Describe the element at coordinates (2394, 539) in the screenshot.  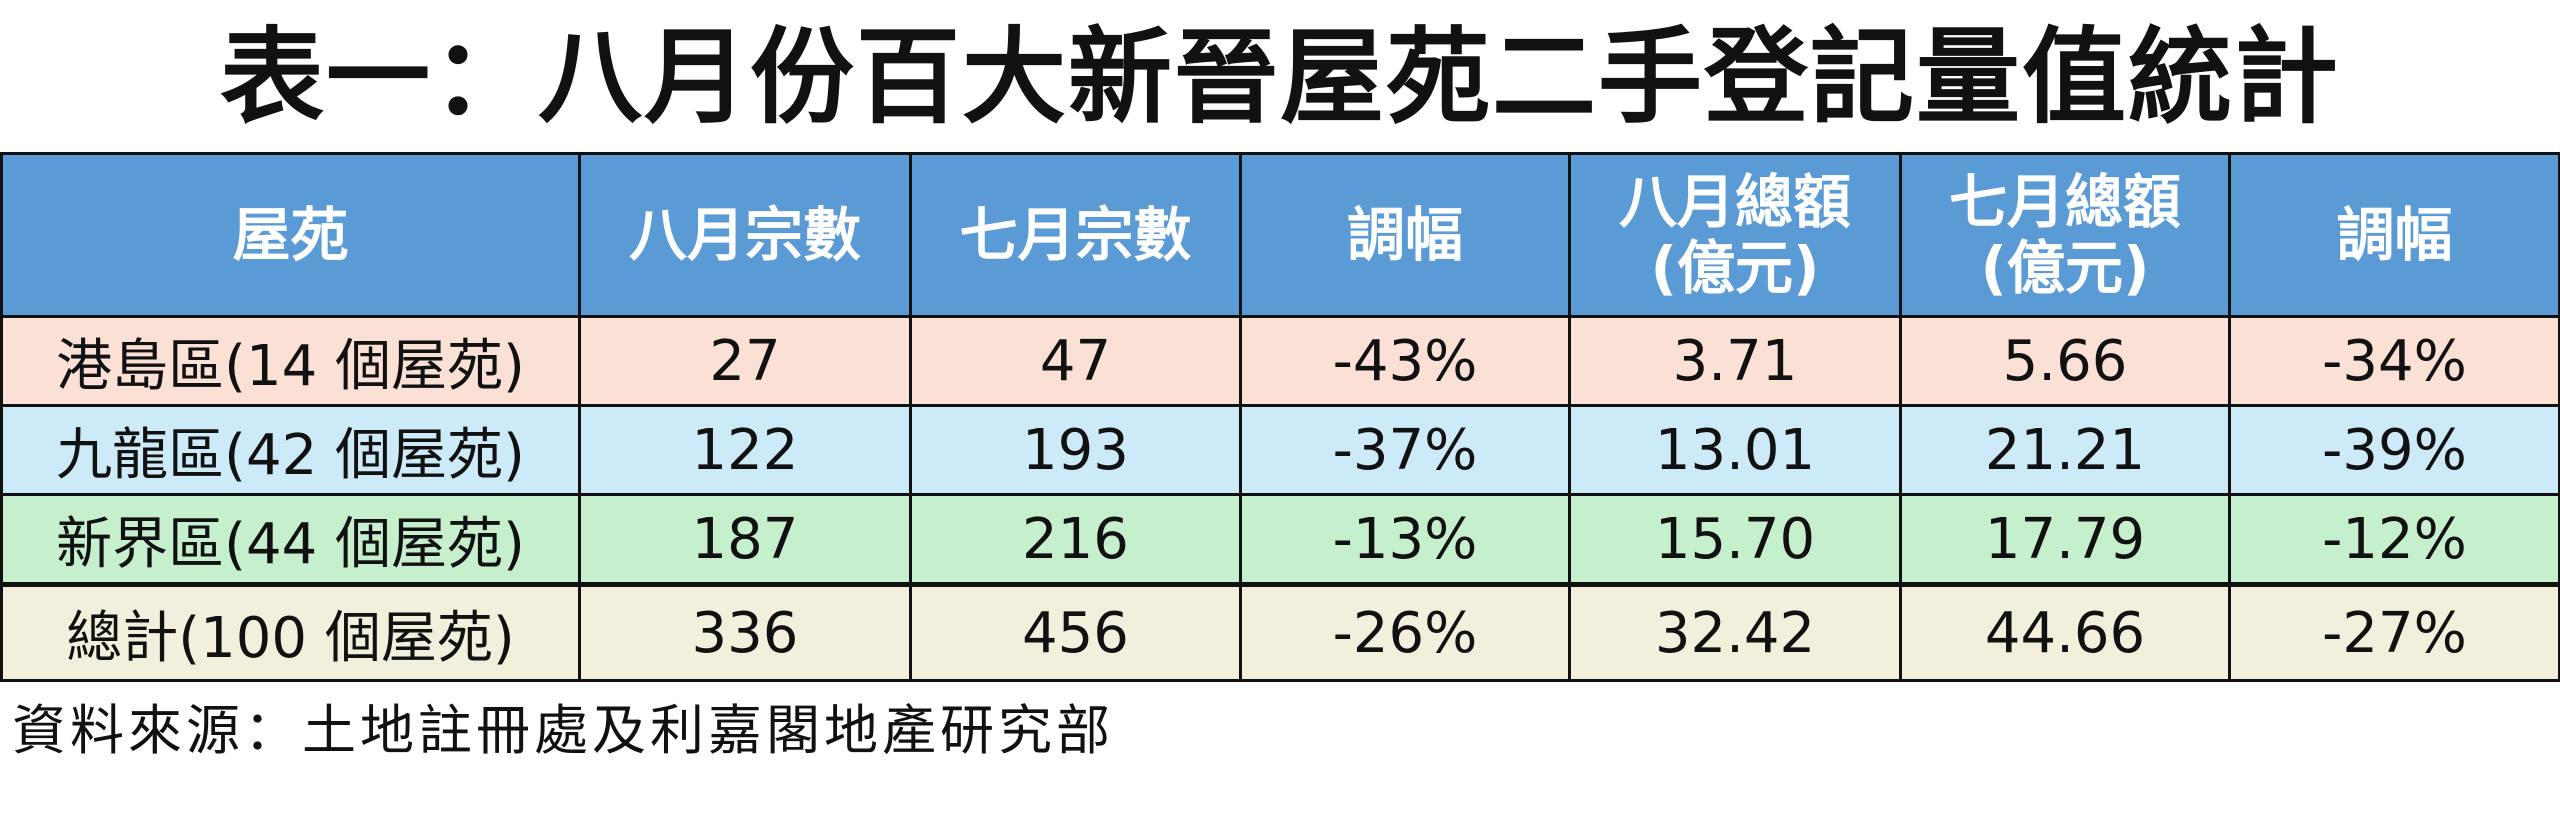
I see `table-cell: -12%` at that location.